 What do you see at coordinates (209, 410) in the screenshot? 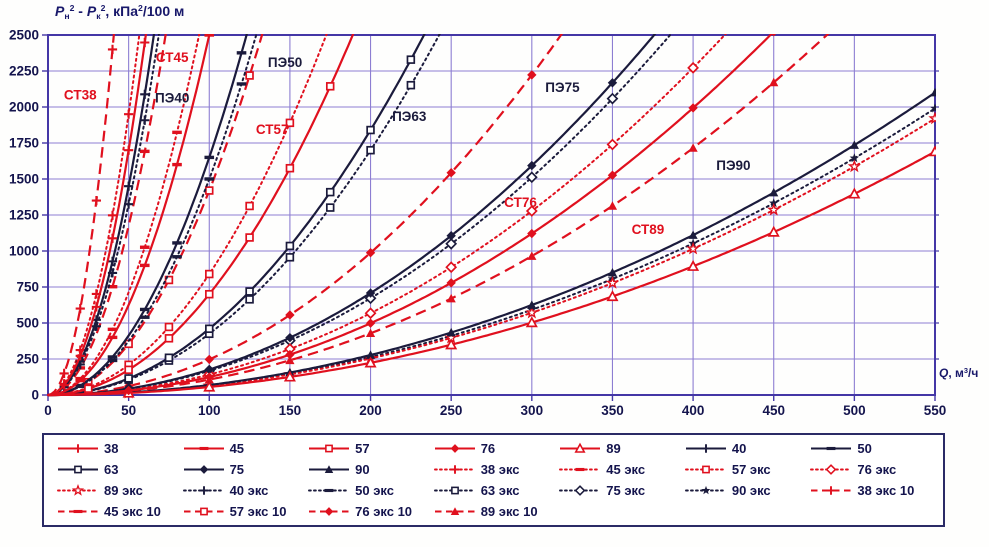
I see `x-tick-label: 100` at bounding box center [209, 410].